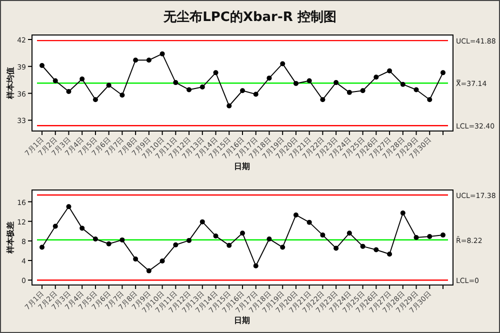  What do you see at coordinates (249, 17) in the screenshot?
I see `chart-title: 无尘布LPC的Xbar-R 控制图` at bounding box center [249, 17].